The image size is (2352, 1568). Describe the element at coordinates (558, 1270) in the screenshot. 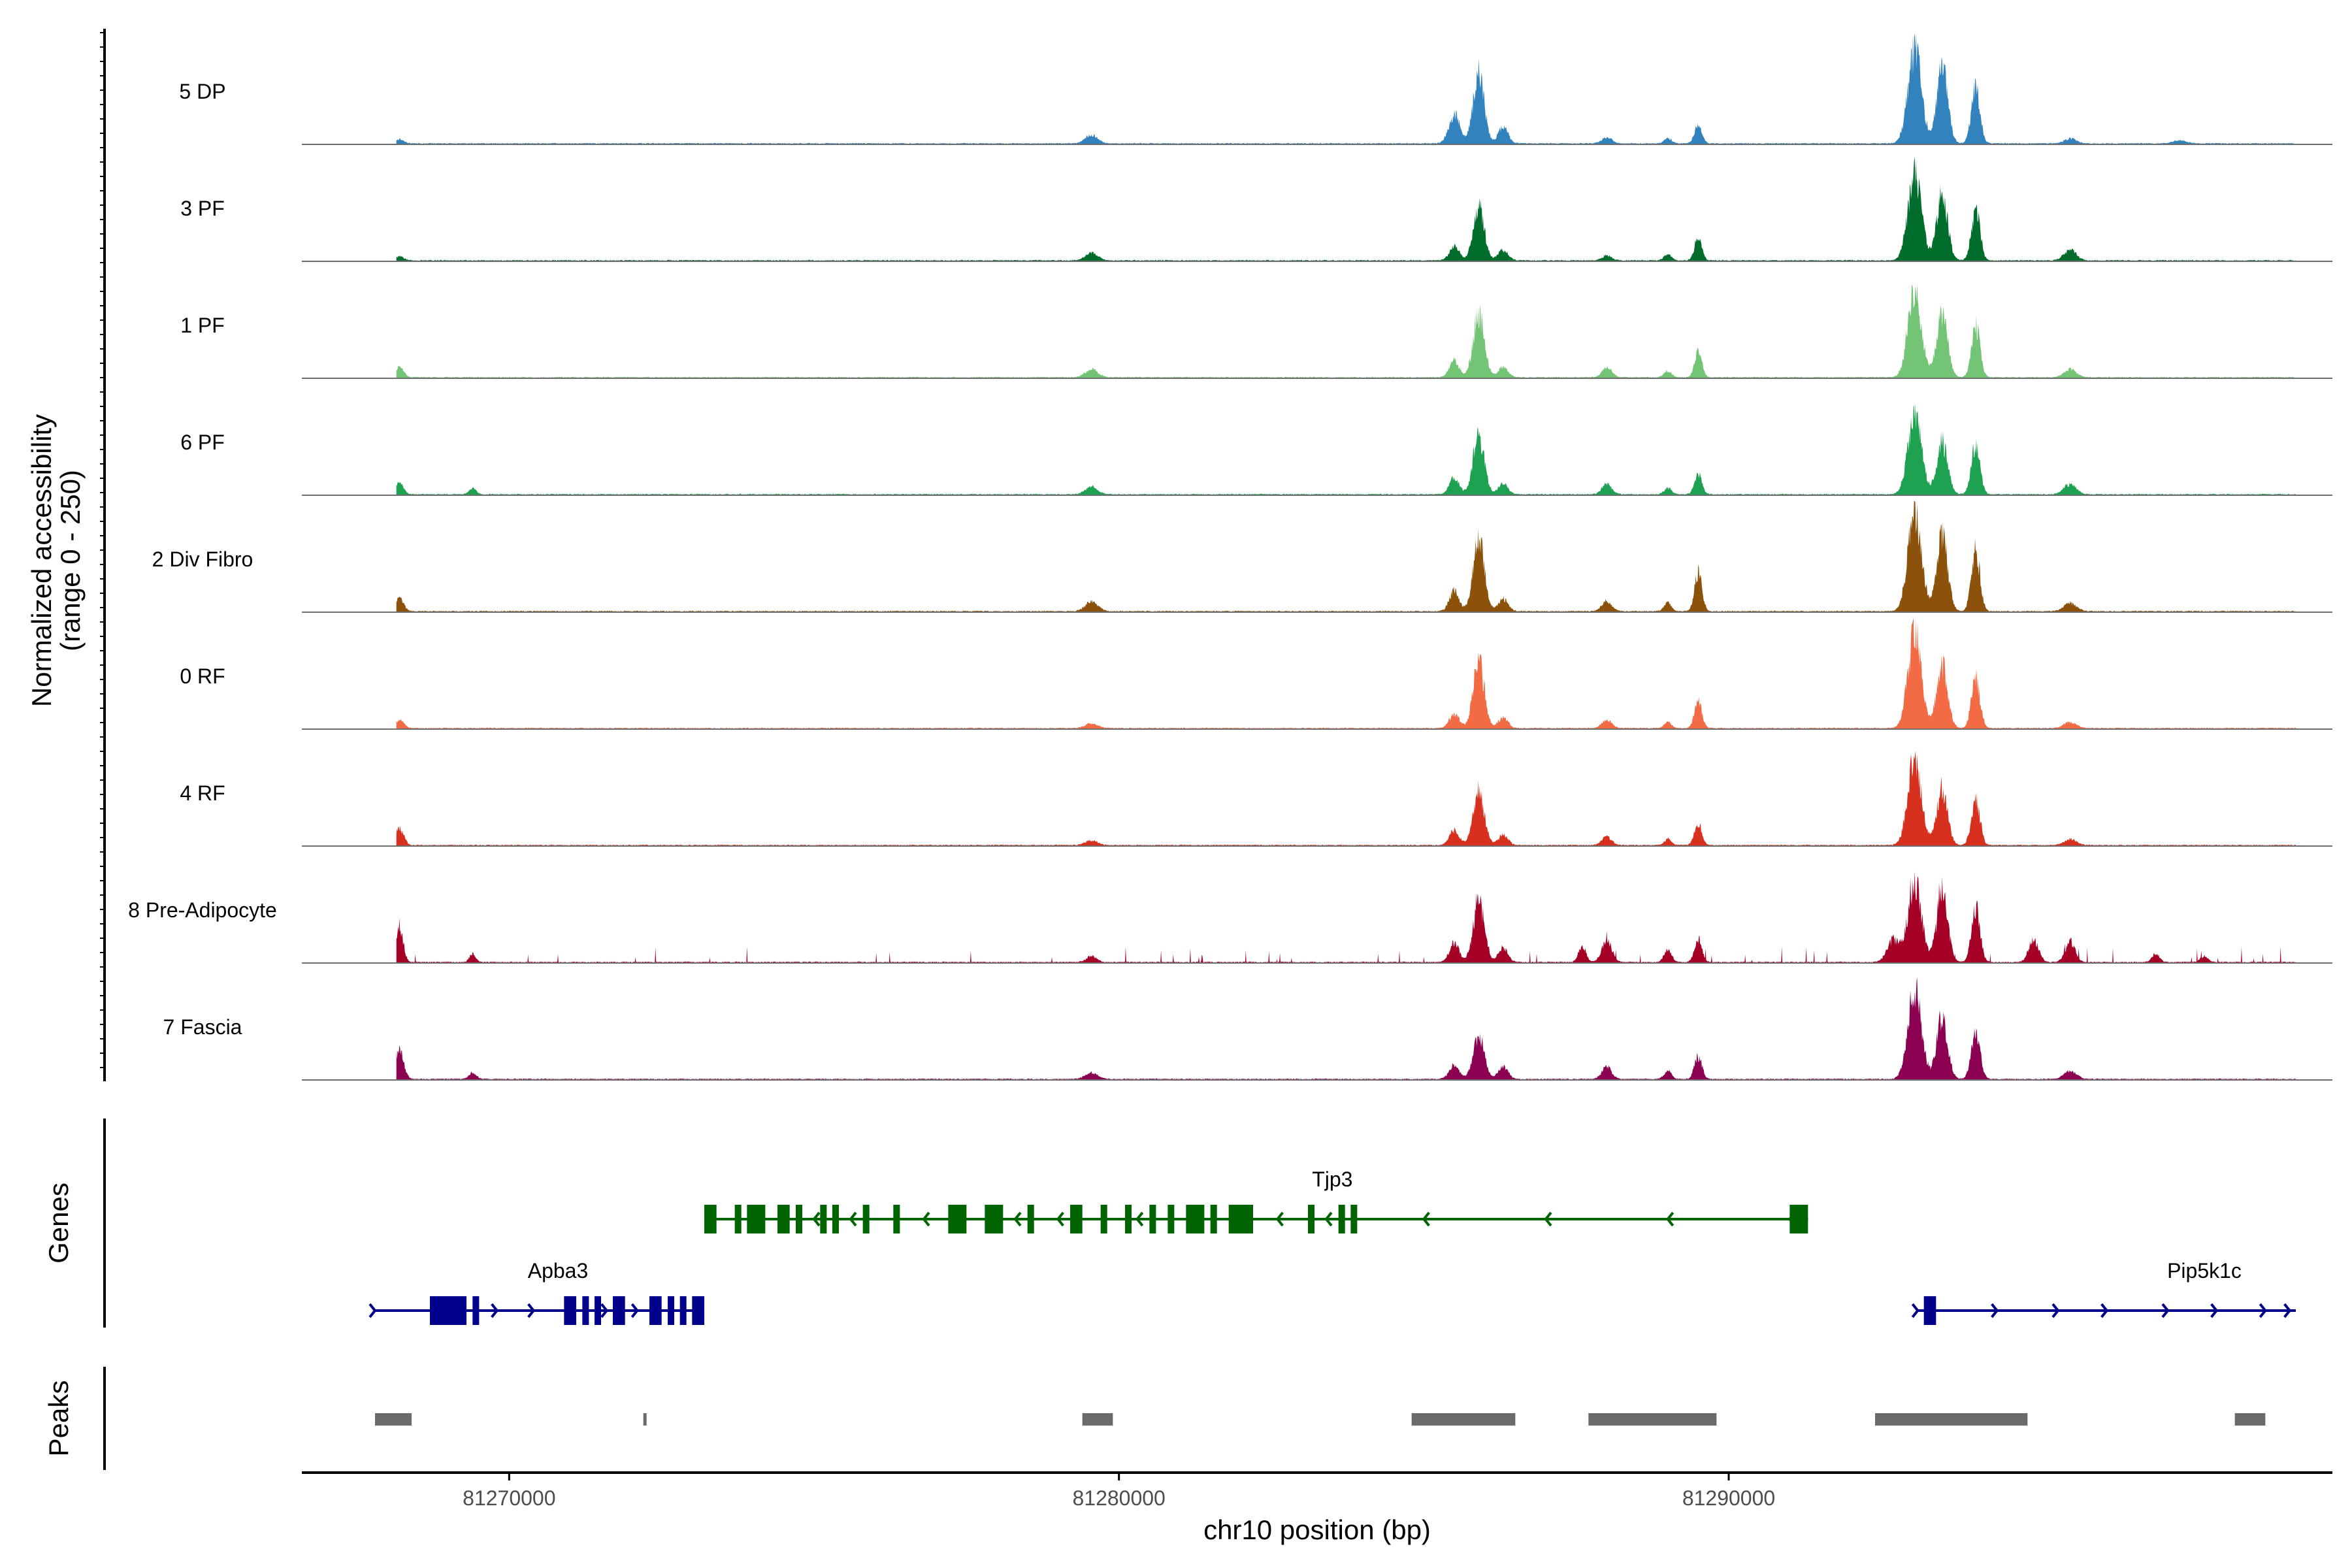

I see `gene-label: Apba3` at that location.